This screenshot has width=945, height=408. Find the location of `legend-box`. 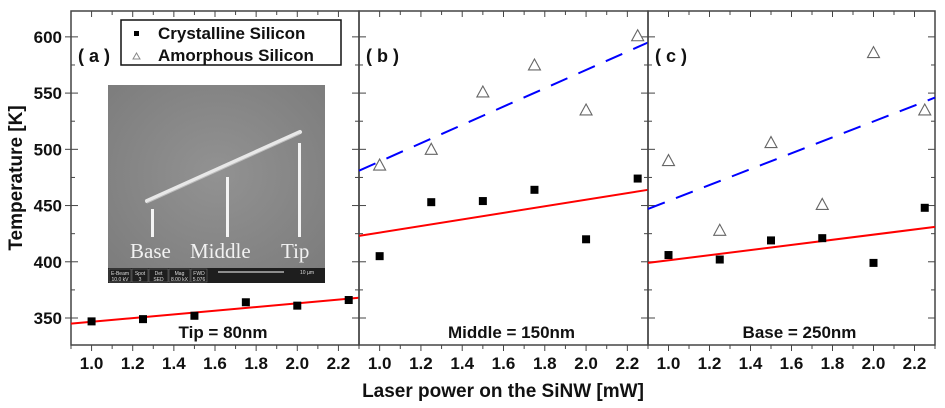

legend-box is located at coordinates (231, 42).